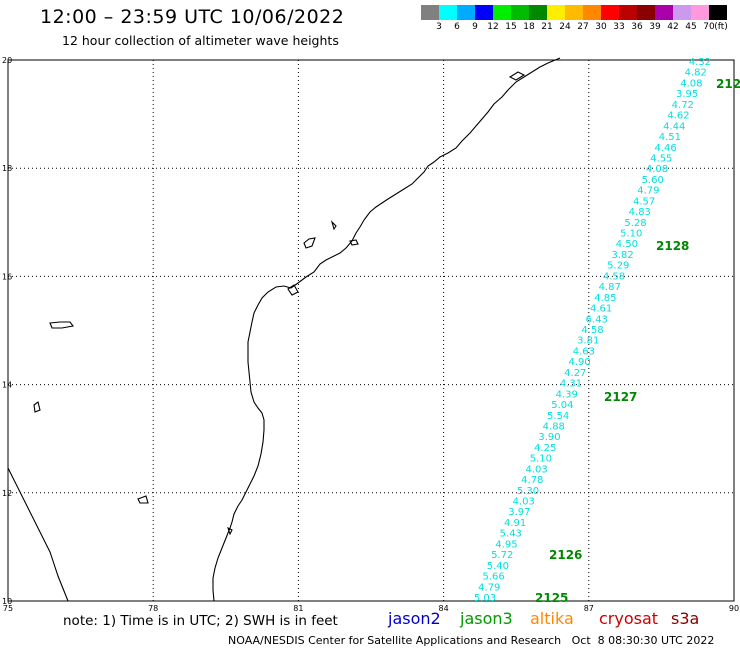  What do you see at coordinates (655, 27) in the screenshot?
I see `legend-label: 39` at bounding box center [655, 27].